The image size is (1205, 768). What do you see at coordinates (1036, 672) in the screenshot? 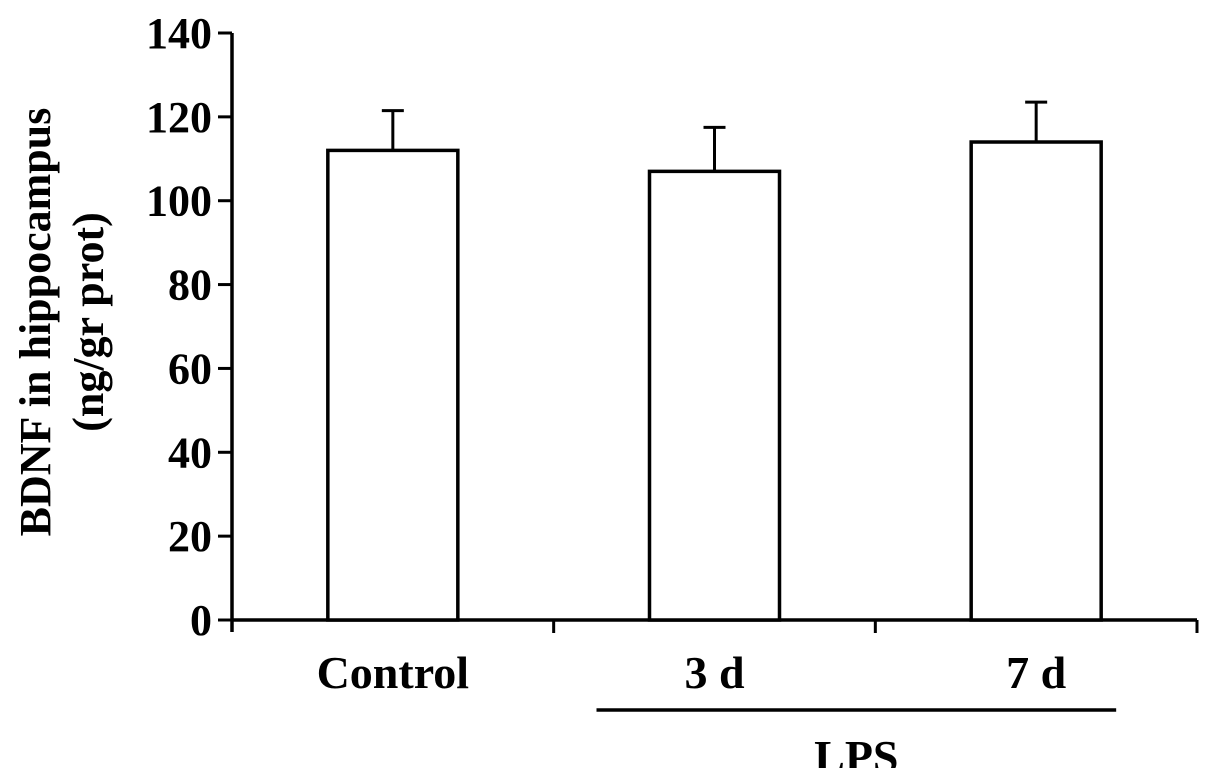
I see `x-tick-label: 7 d` at bounding box center [1036, 672].